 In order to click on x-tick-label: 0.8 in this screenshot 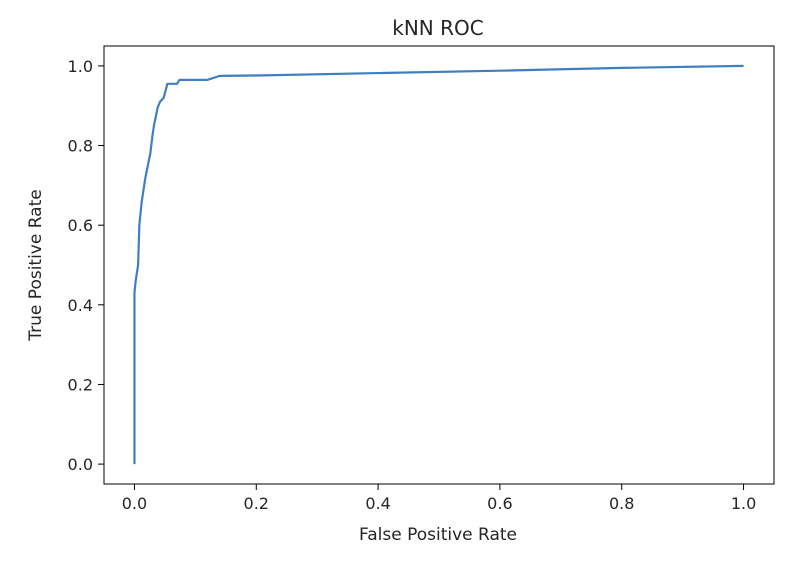, I will do `click(621, 503)`.